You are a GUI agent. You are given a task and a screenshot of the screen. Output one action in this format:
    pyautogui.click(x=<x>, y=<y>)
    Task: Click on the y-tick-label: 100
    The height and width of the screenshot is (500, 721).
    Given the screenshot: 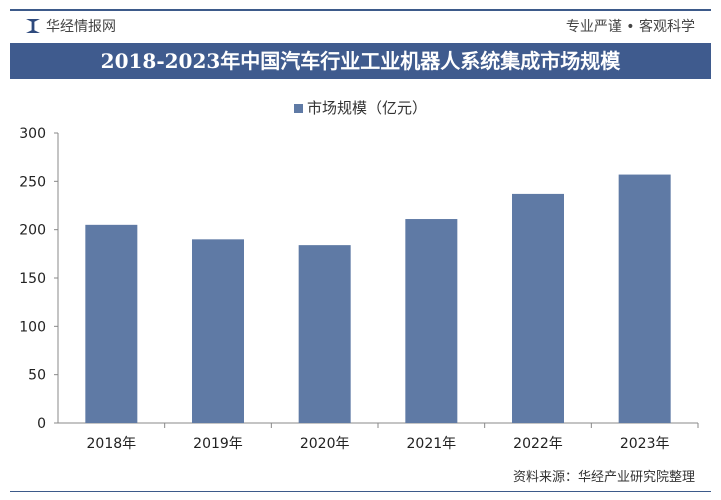 What is the action you would take?
    pyautogui.click(x=32, y=327)
    